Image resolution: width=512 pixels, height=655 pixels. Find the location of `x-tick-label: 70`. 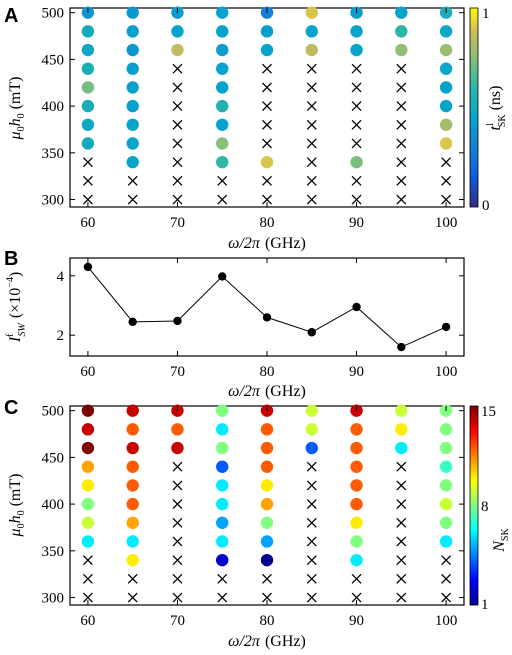

x-tick-label: 70 is located at coordinates (177, 223).